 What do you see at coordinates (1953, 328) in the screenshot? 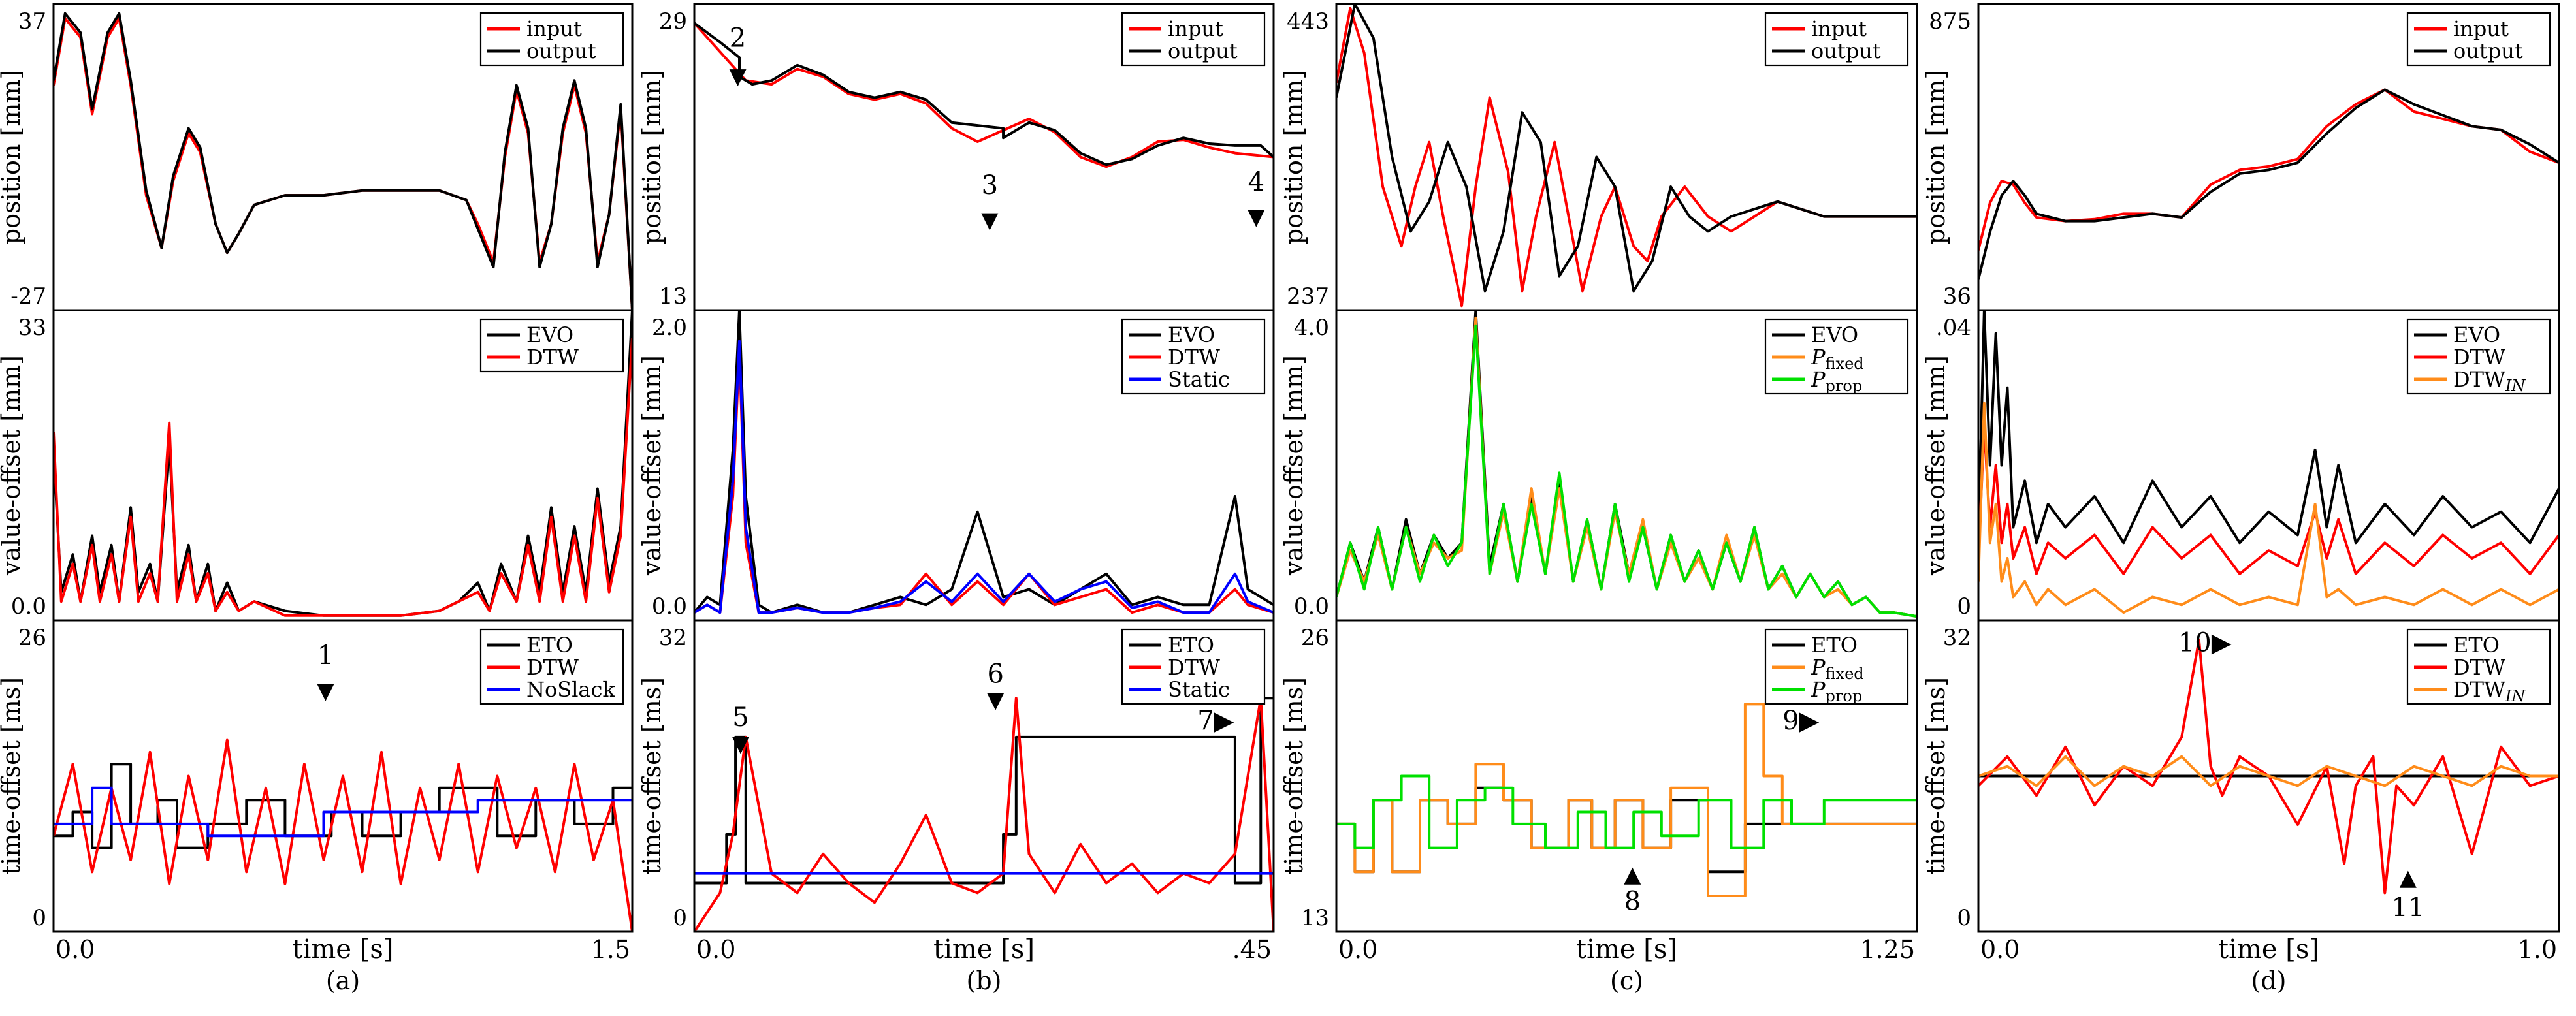
I see `y-tick-top: .04` at bounding box center [1953, 328].